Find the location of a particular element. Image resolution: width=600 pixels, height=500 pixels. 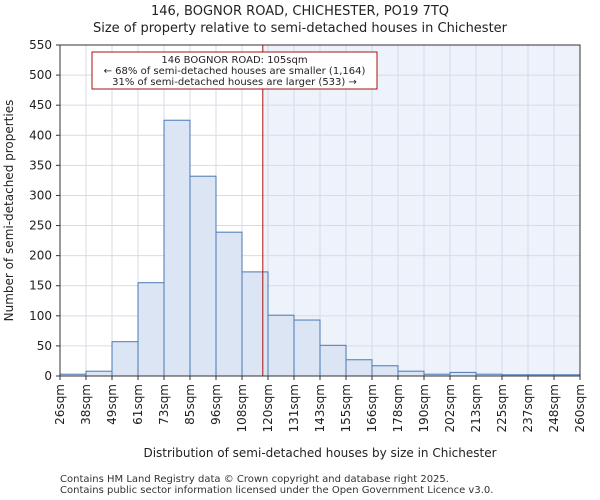

x-tick-label: 120sqm is located at coordinates (268, 408).